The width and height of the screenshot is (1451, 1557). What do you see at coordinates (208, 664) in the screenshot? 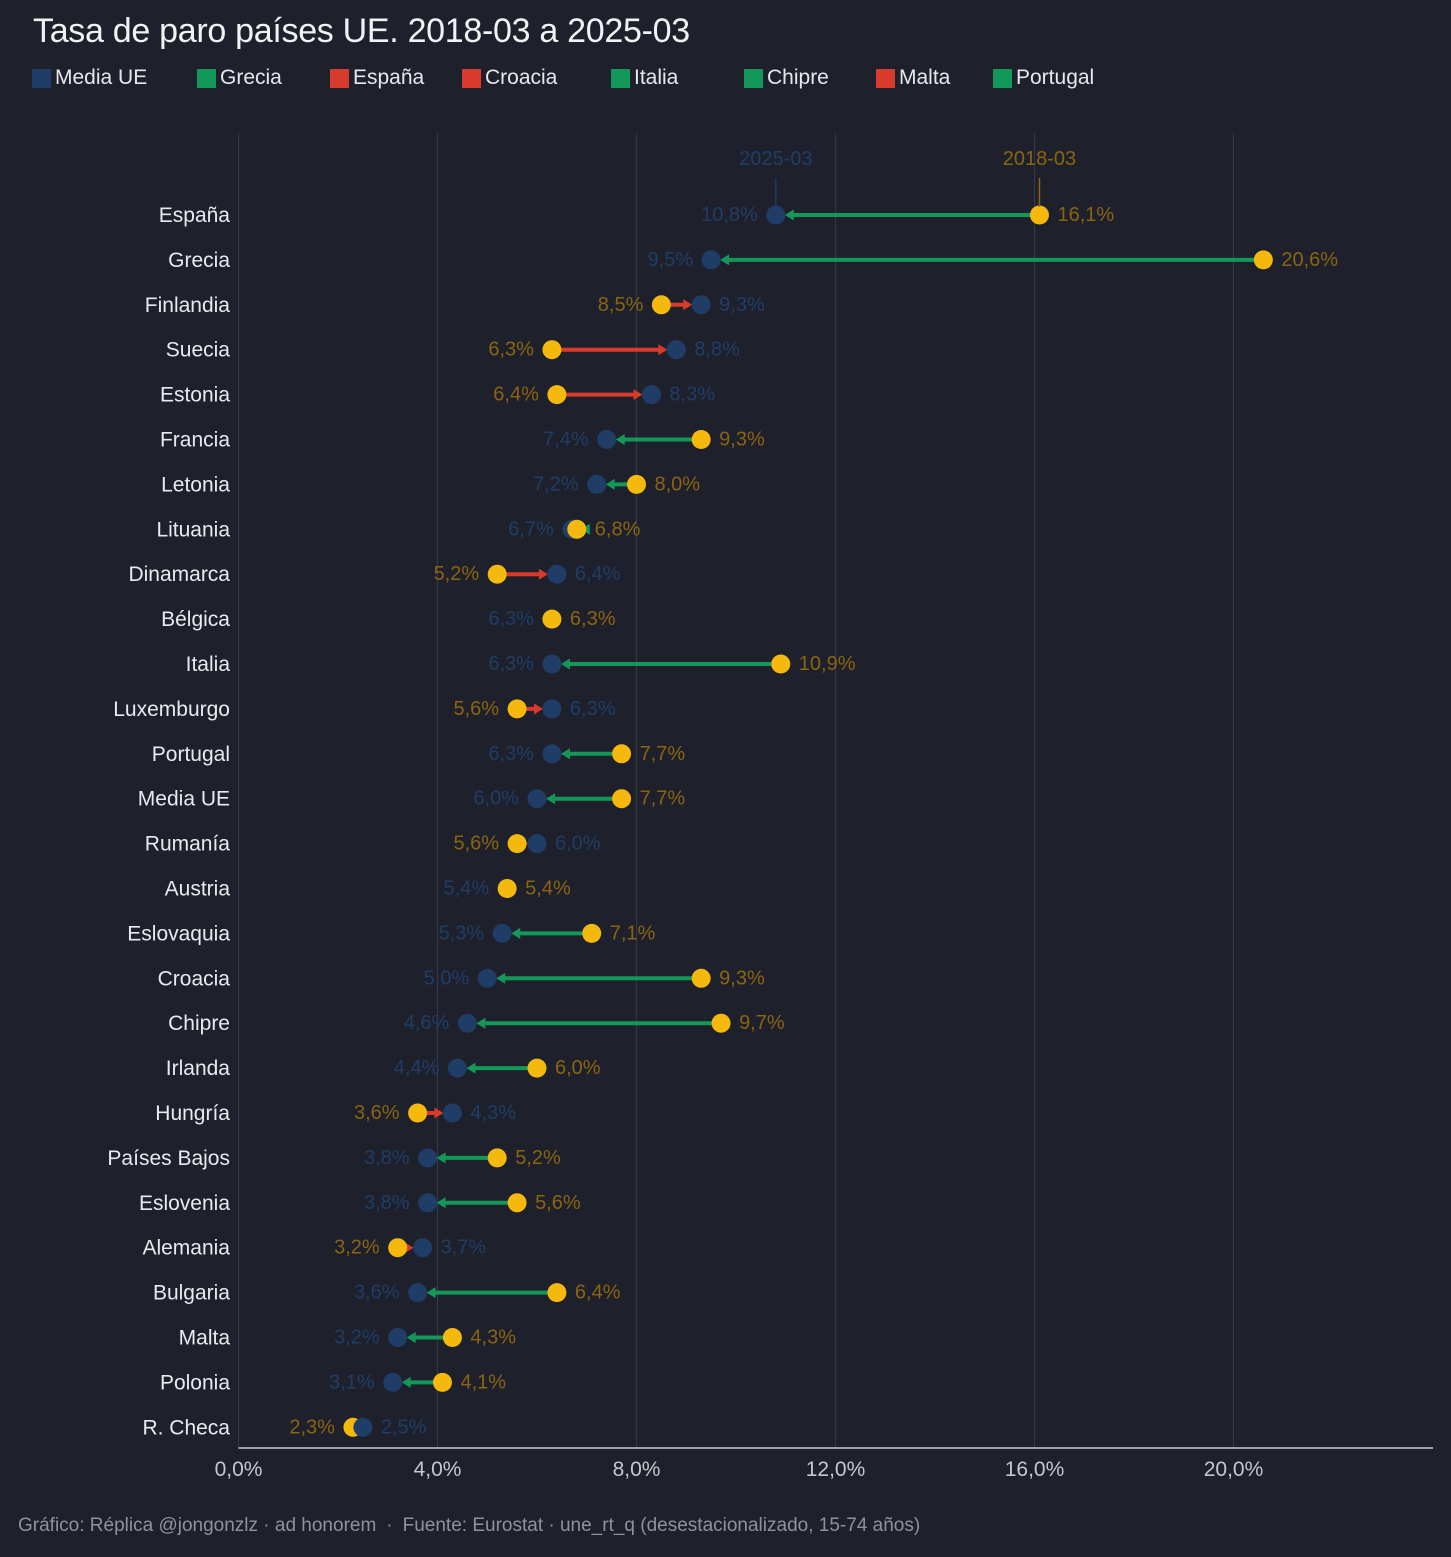
I see `country-label: Italia` at bounding box center [208, 664].